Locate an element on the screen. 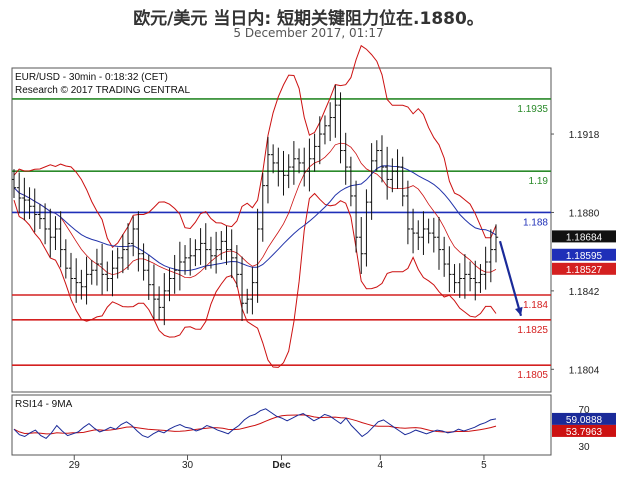 The image size is (617, 483). price-tag-0: 1.18684 is located at coordinates (584, 237).